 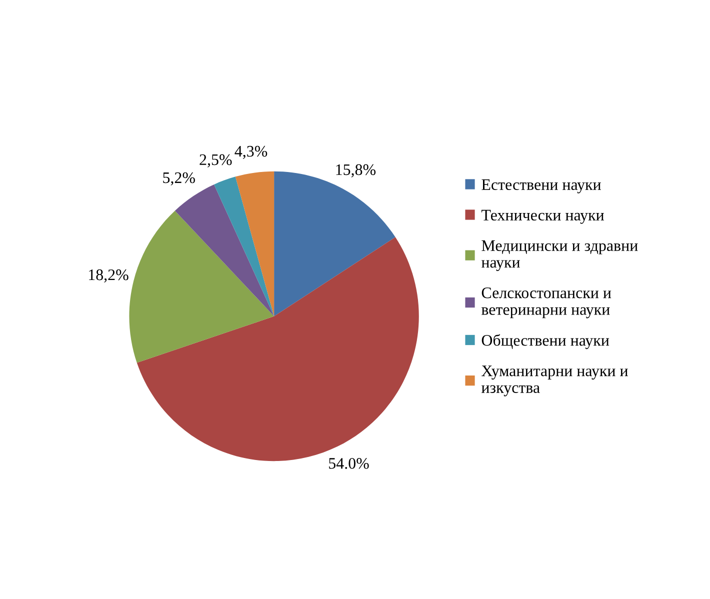 I want to click on data-label: 15,8%, so click(x=356, y=171).